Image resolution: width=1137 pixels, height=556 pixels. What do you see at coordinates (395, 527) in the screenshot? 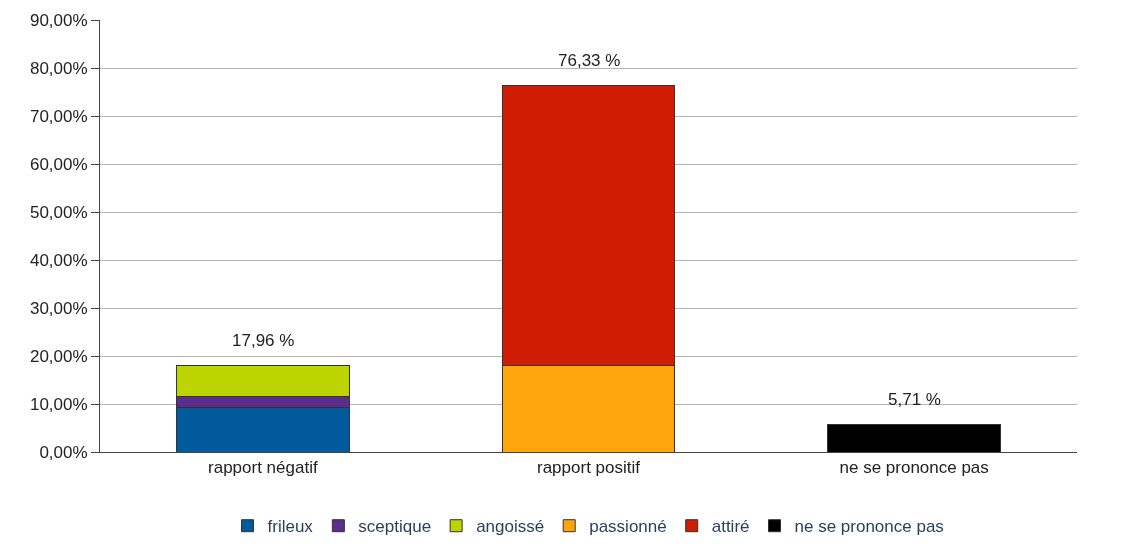
I see `legend-label: sceptique` at bounding box center [395, 527].